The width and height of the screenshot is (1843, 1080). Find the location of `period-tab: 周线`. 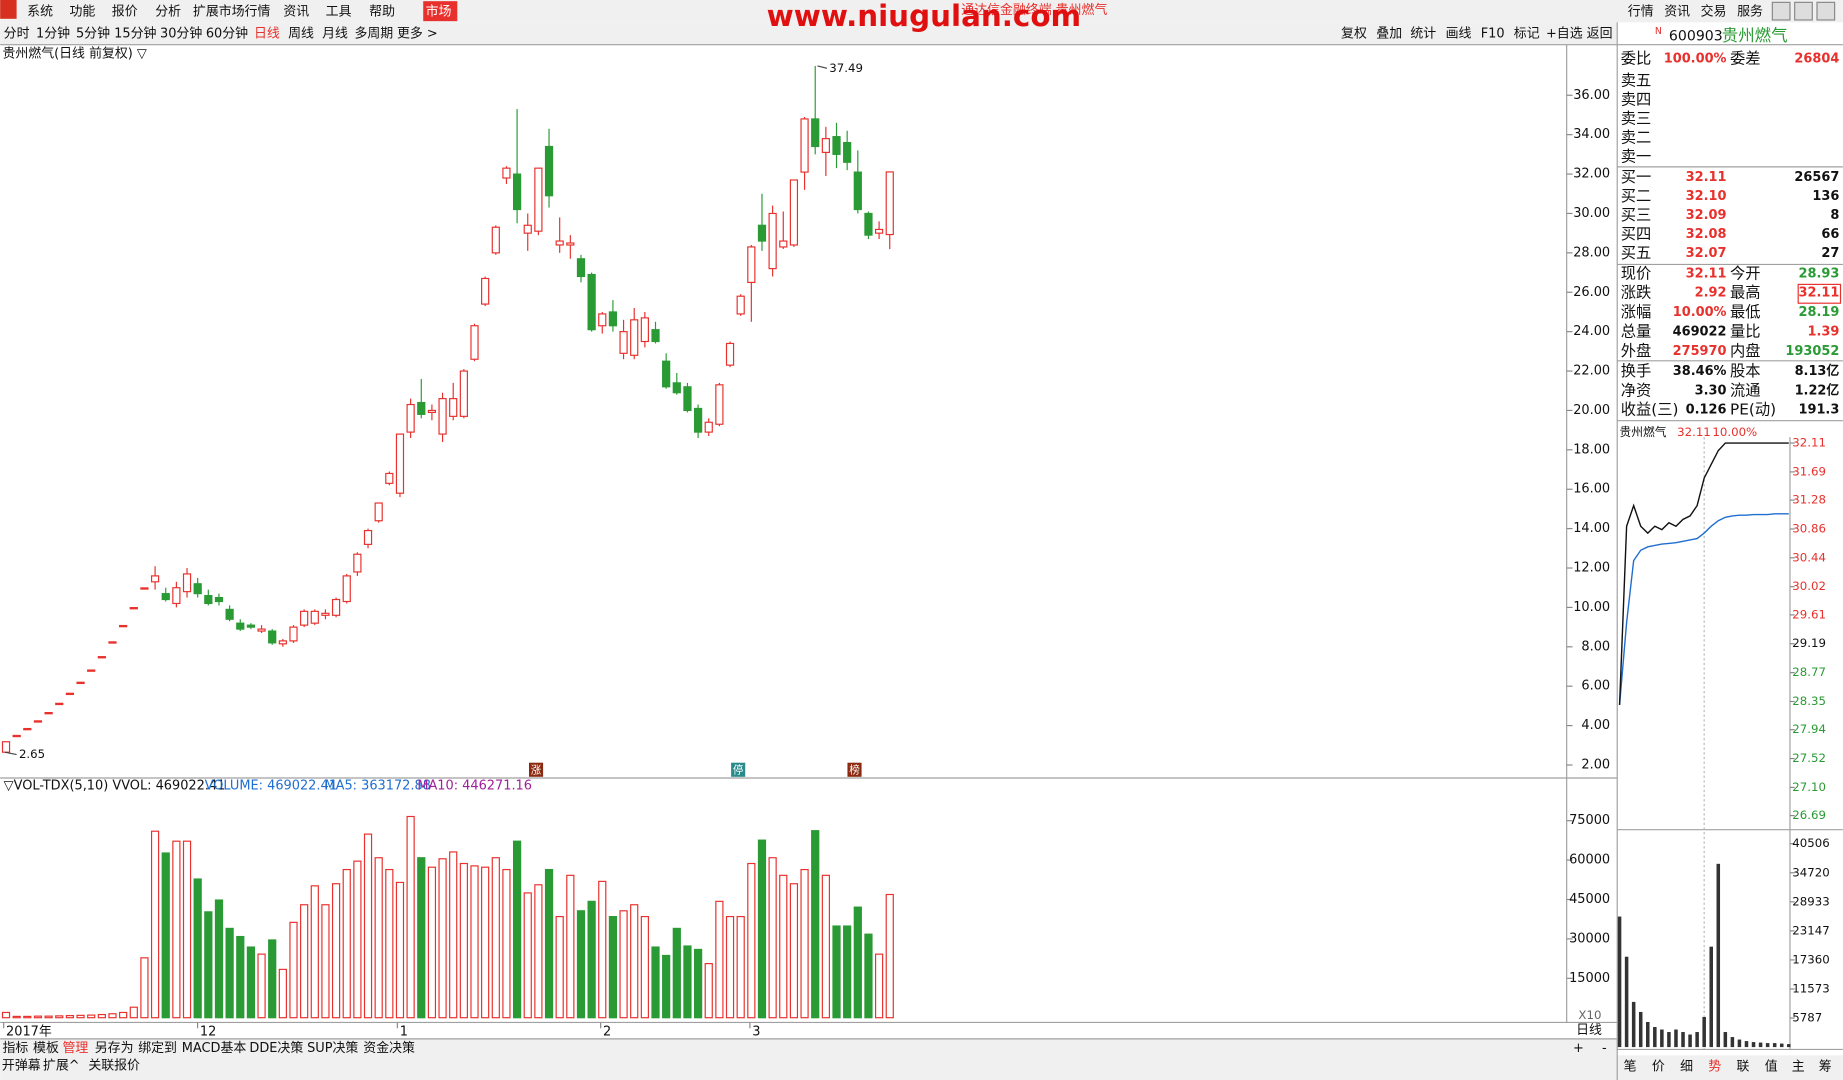

period-tab: 周线 is located at coordinates (301, 34).